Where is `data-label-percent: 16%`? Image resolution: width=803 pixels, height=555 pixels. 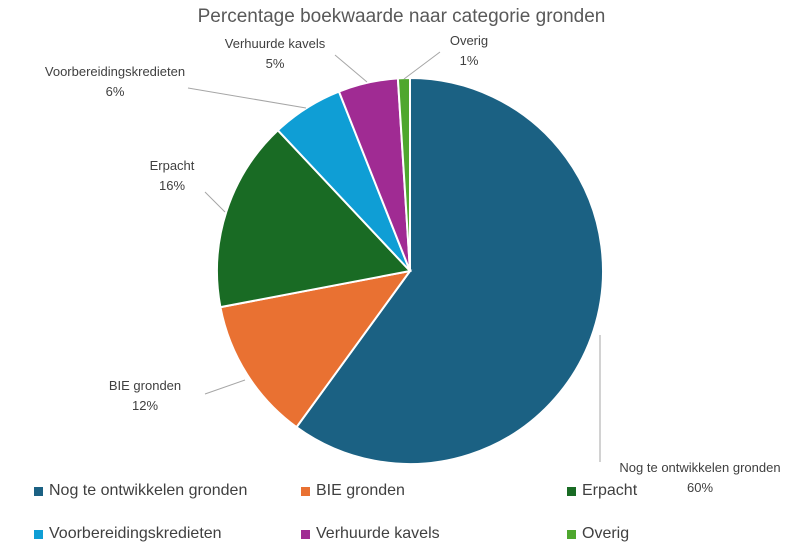 data-label-percent: 16% is located at coordinates (172, 185).